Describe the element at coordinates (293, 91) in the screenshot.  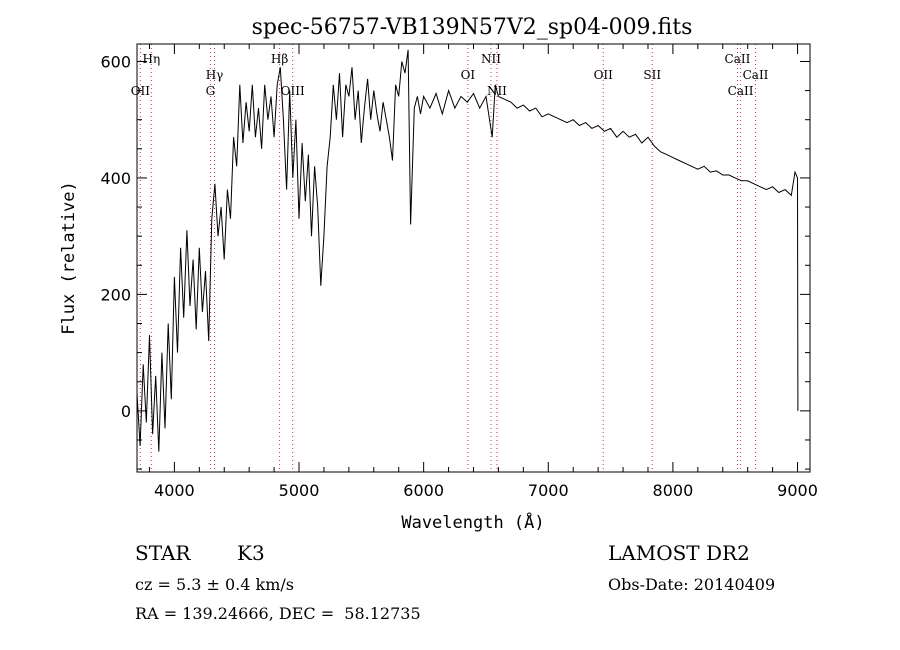
I see `line-marker-label: OIII` at that location.